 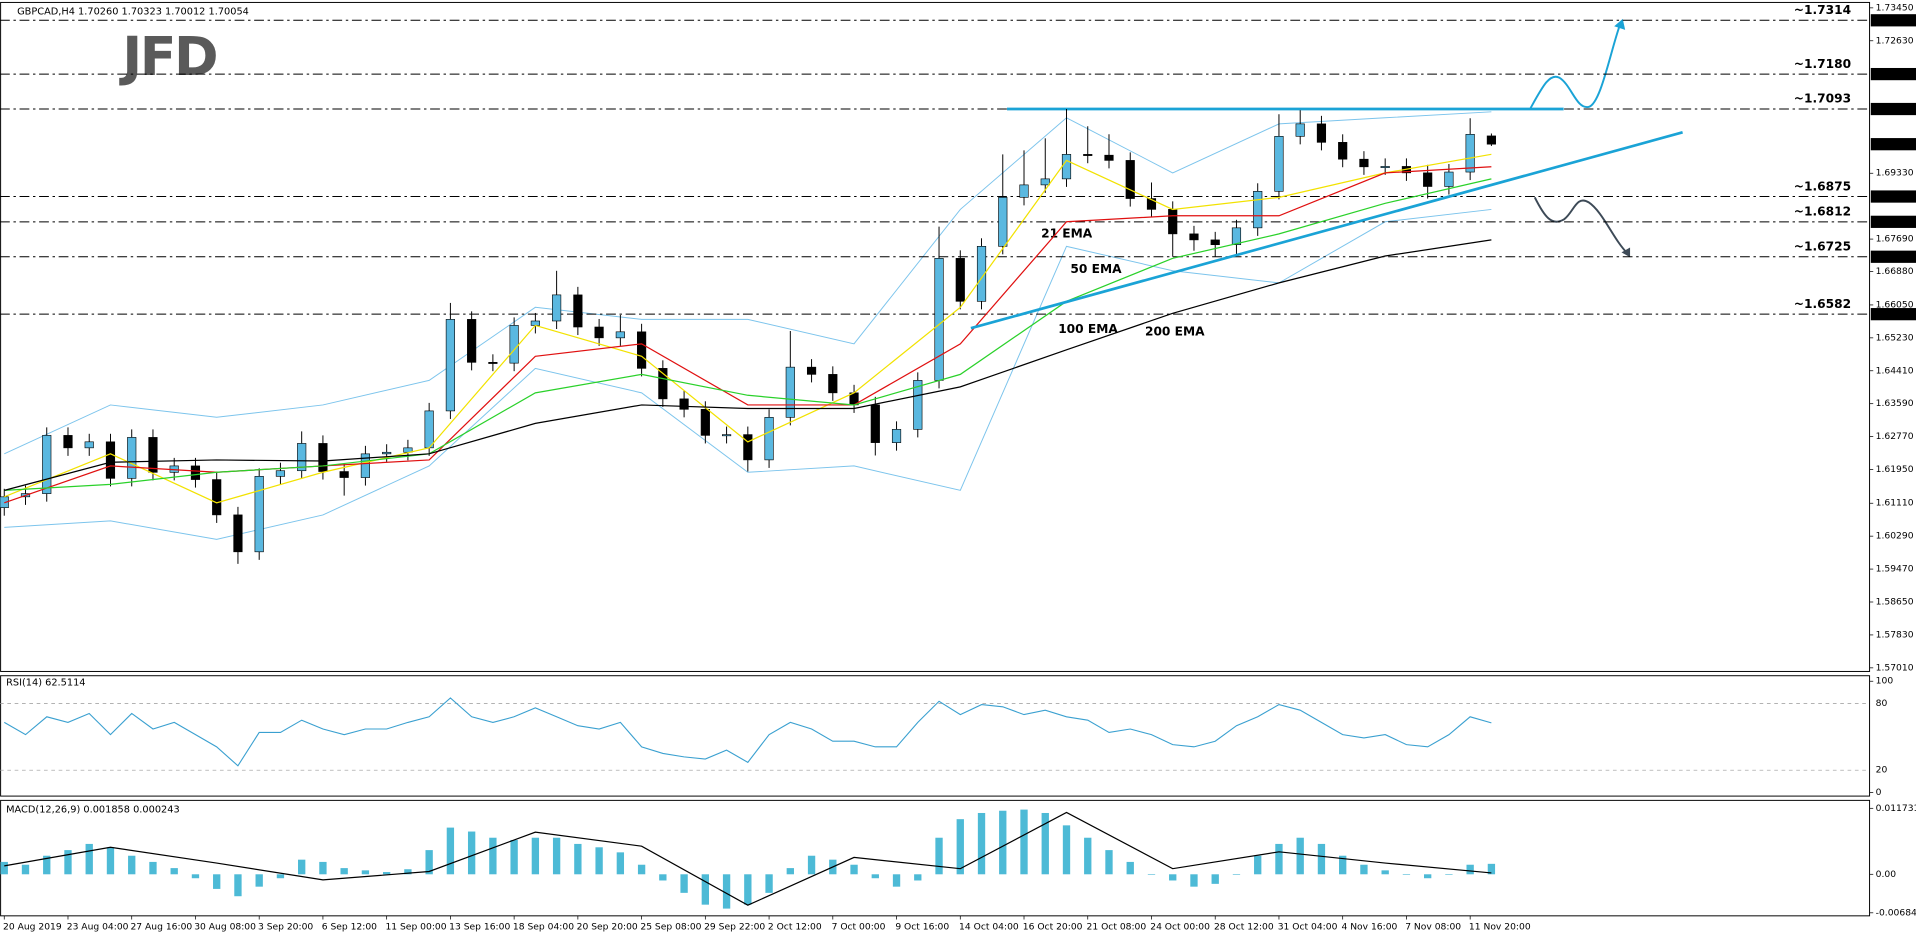 I want to click on x-tick-label: 2 Oct 12:00, so click(x=795, y=926).